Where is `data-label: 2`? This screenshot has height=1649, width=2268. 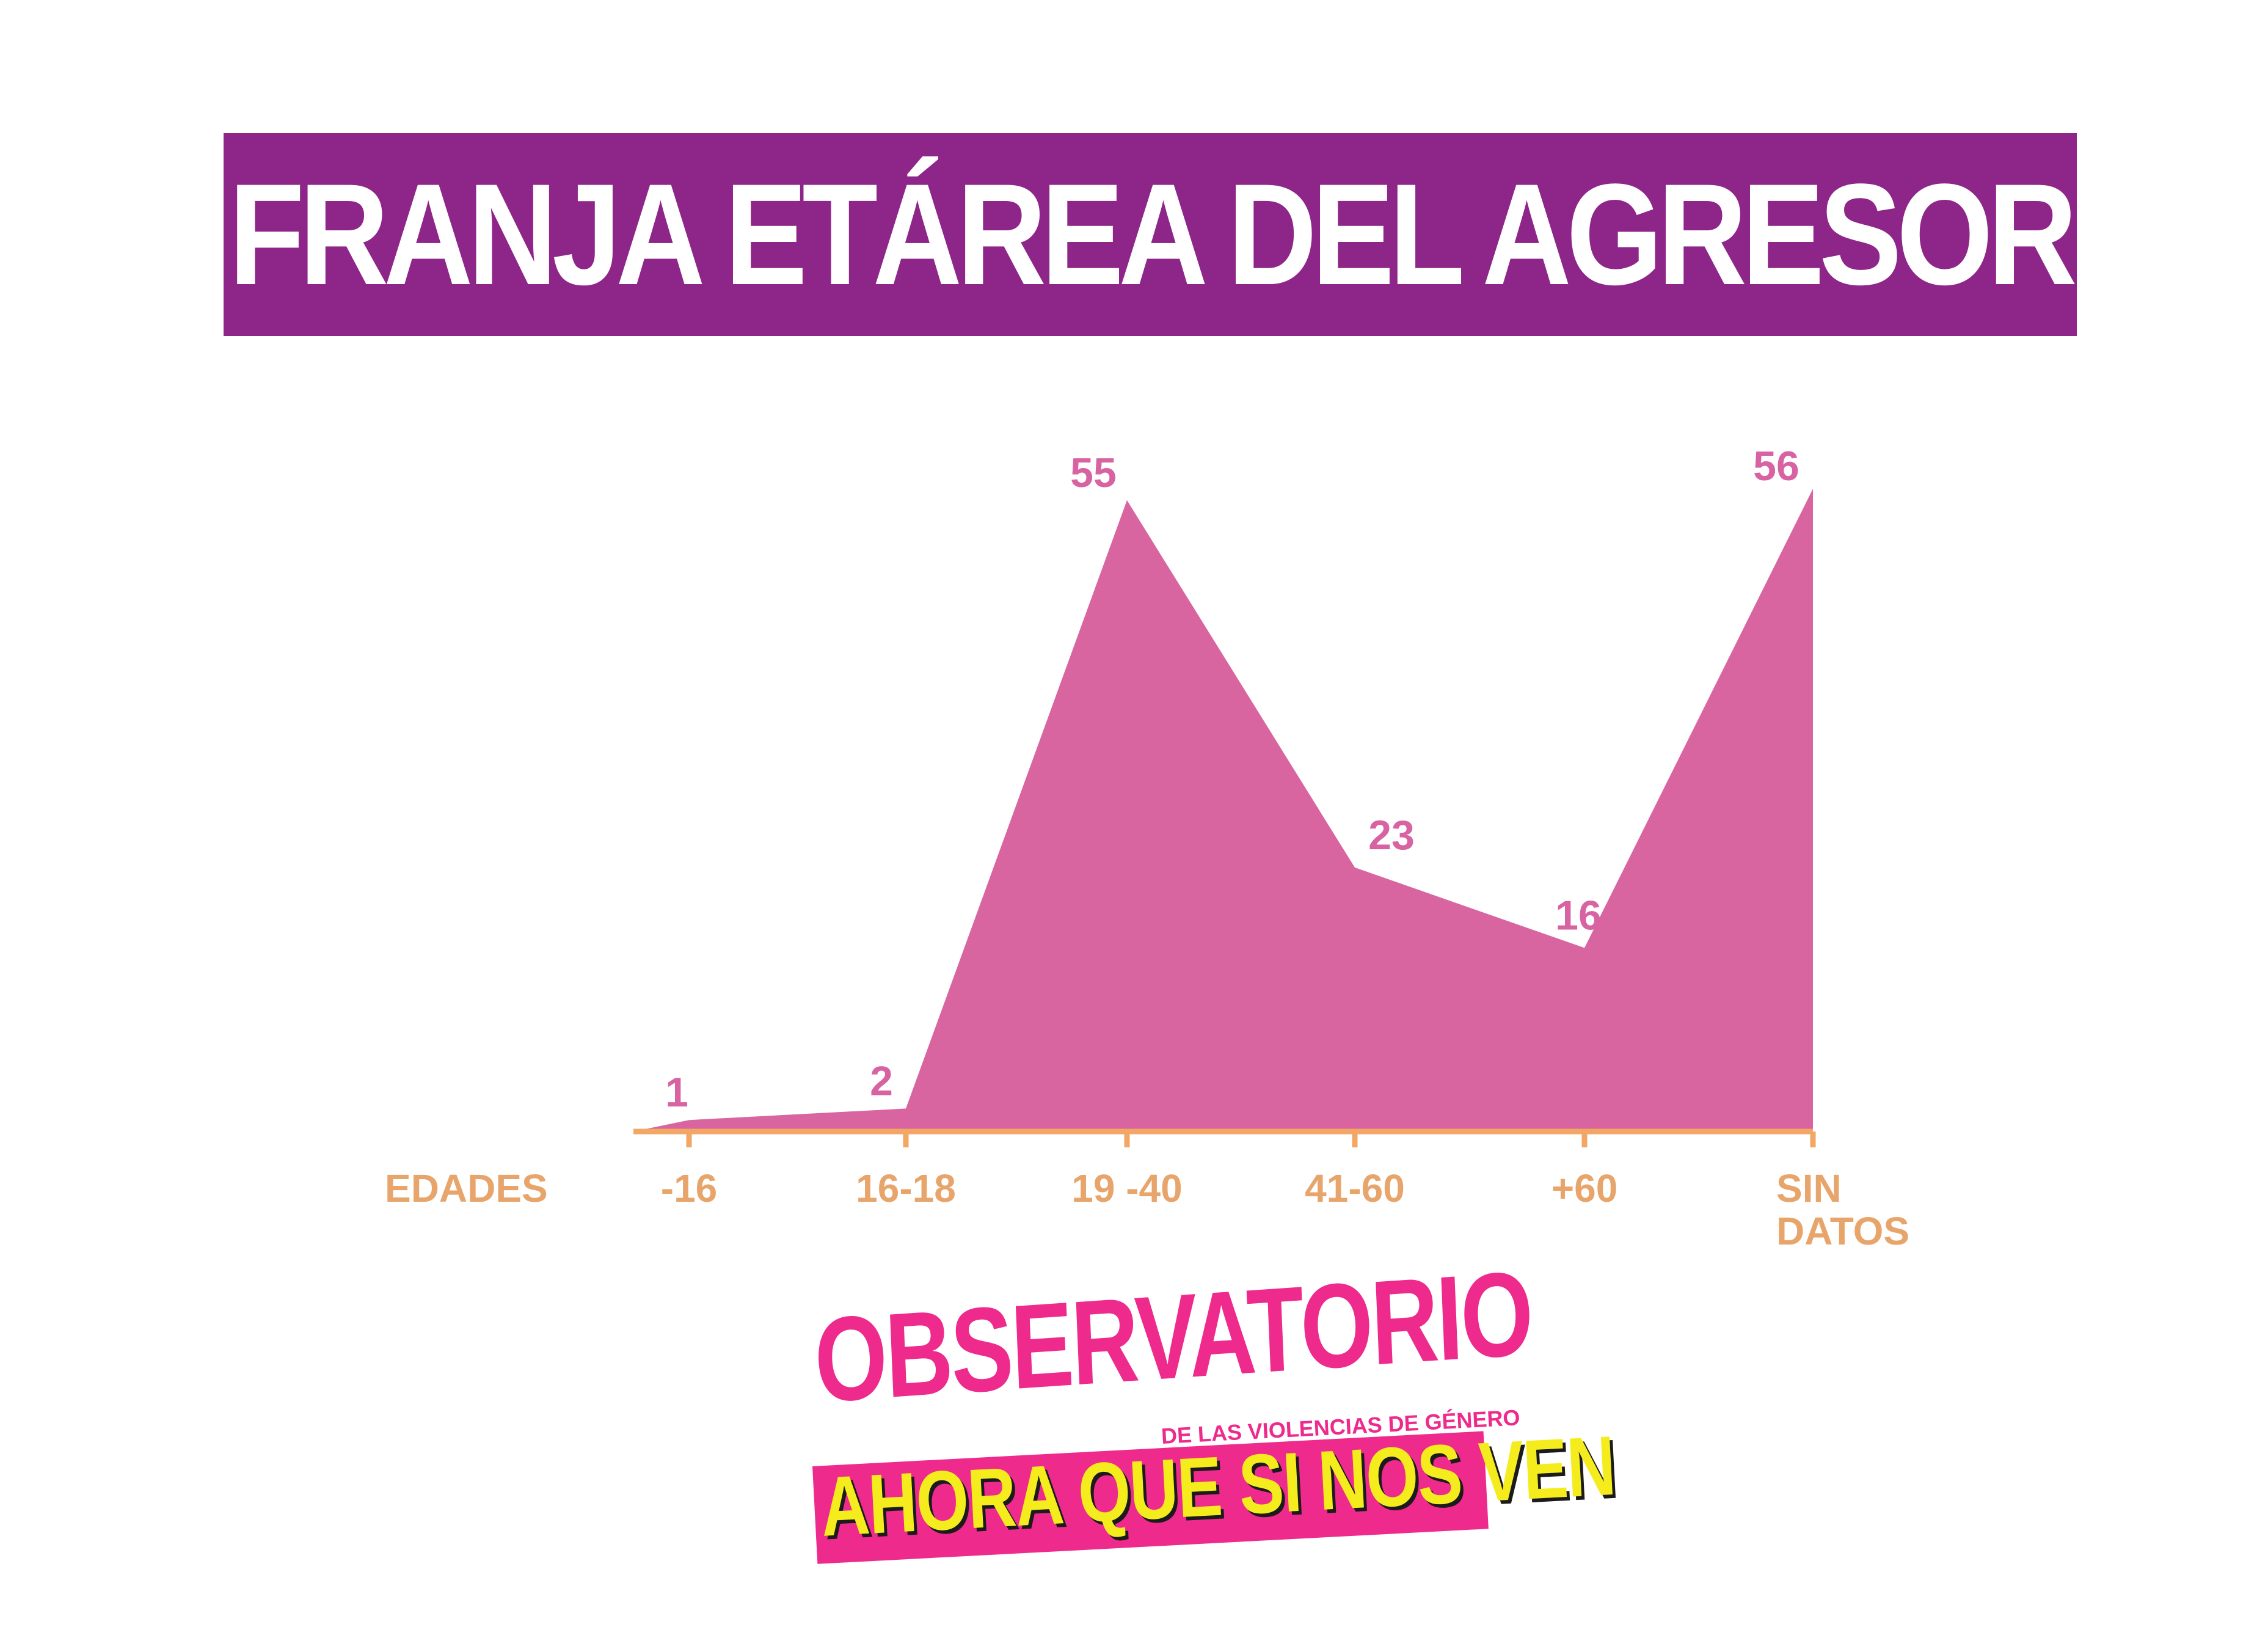 data-label: 2 is located at coordinates (881, 1081).